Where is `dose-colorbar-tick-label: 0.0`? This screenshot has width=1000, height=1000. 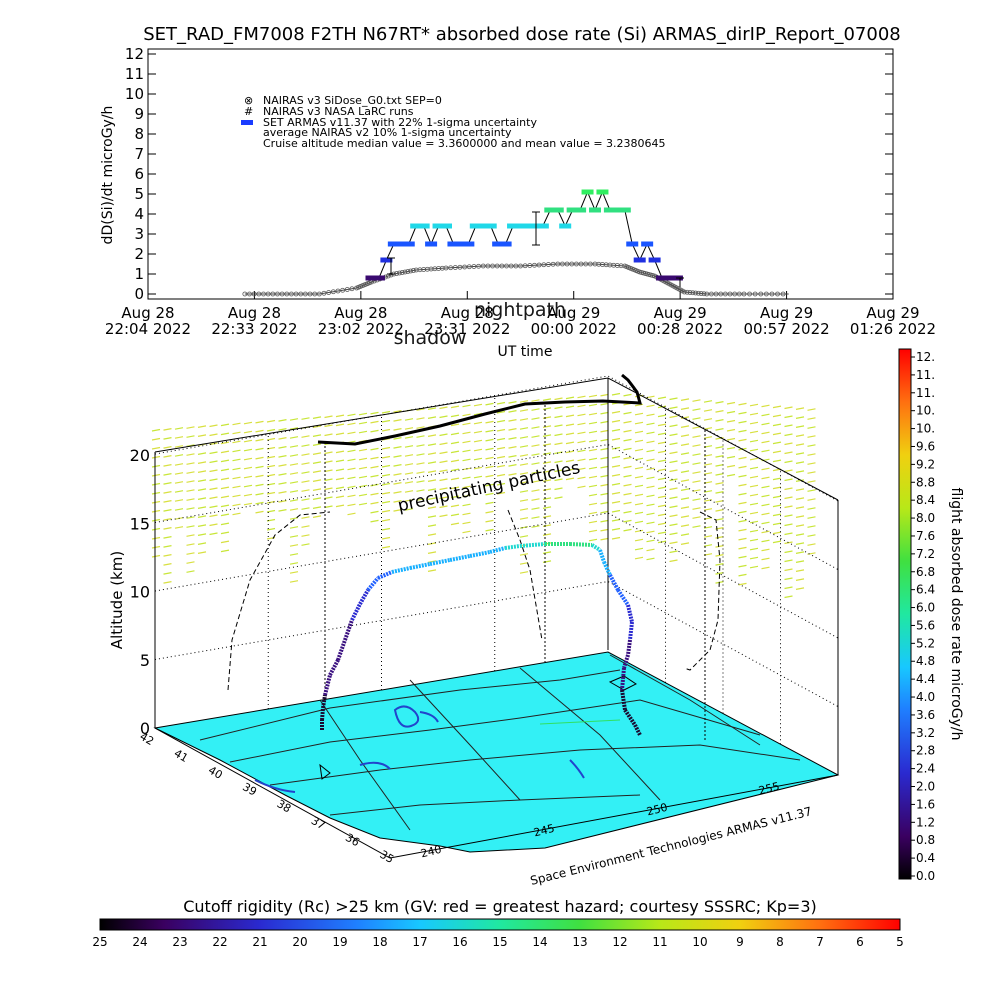
dose-colorbar-tick-label: 0.0 is located at coordinates (925, 876).